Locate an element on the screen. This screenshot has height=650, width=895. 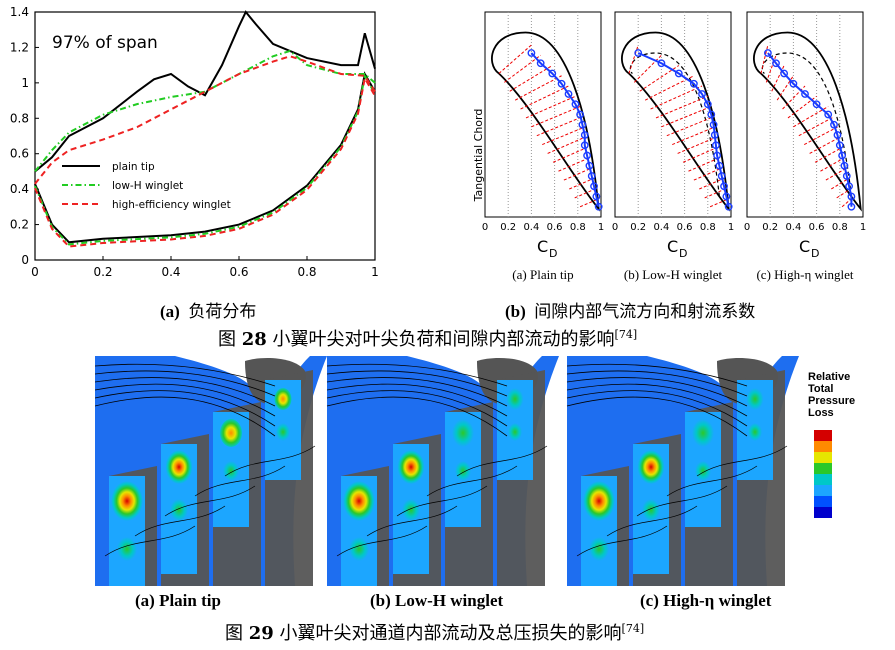
cd-line is located at coordinates (565, 129).